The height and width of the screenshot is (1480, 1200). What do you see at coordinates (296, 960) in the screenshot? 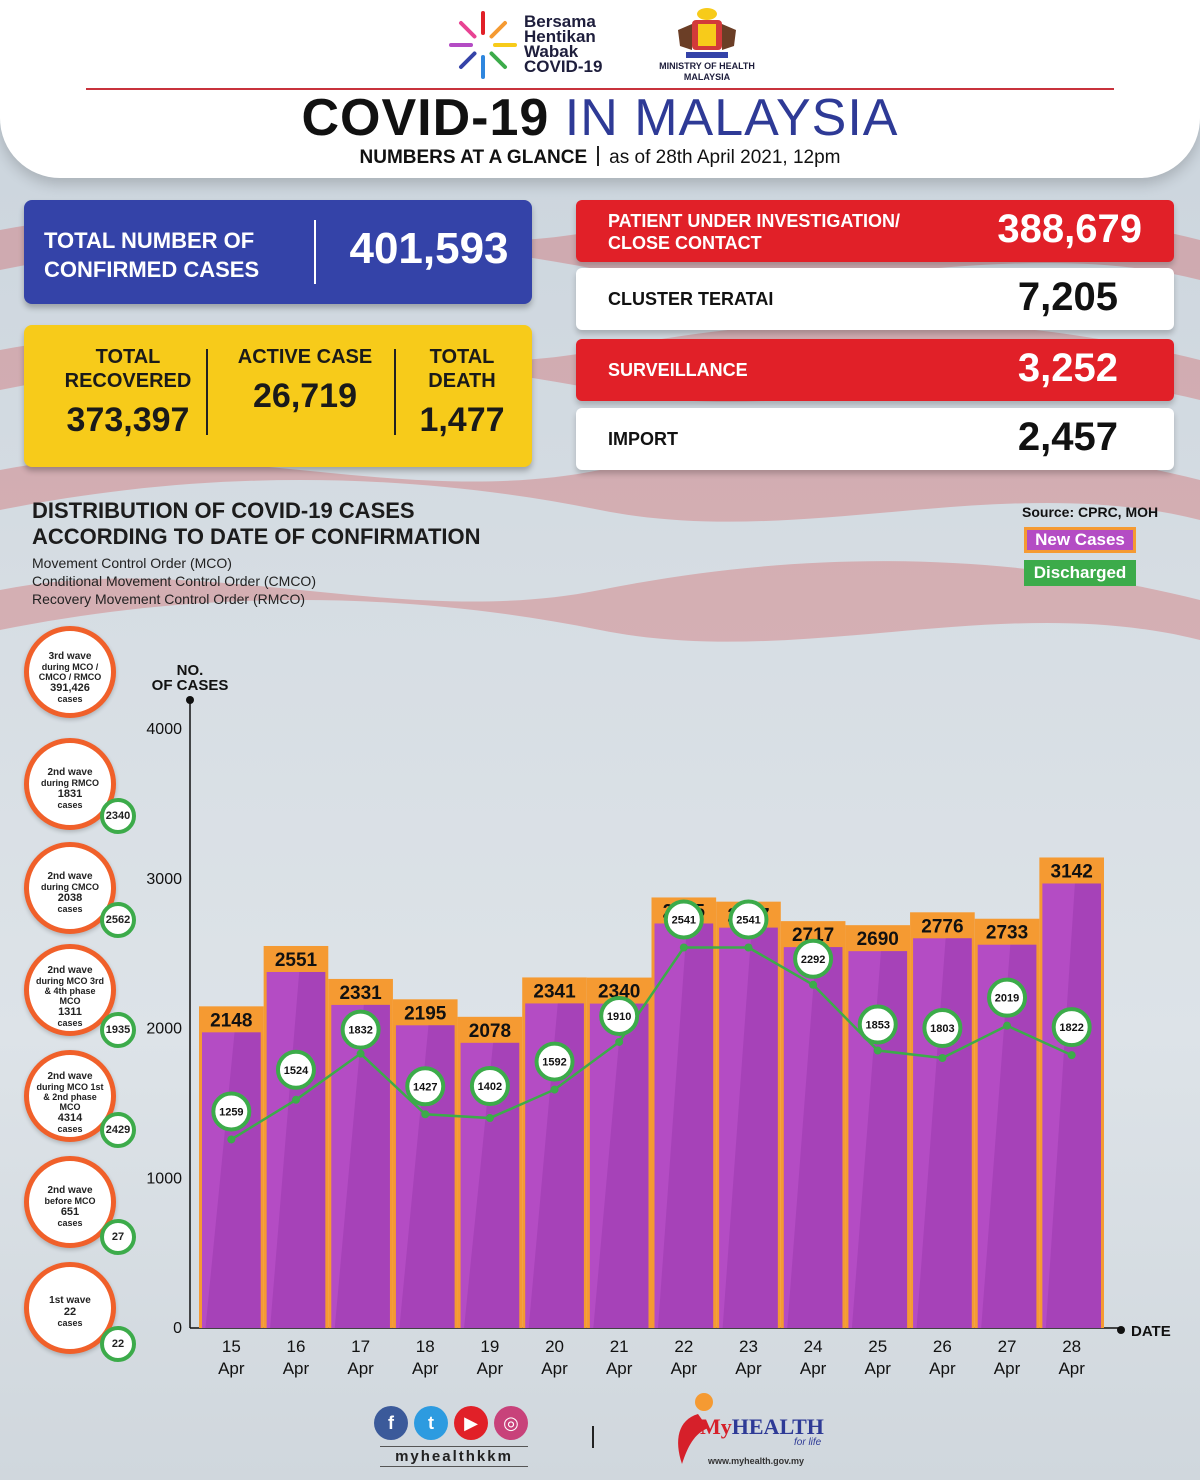
I see `bar-value-label: 2551` at bounding box center [296, 960].